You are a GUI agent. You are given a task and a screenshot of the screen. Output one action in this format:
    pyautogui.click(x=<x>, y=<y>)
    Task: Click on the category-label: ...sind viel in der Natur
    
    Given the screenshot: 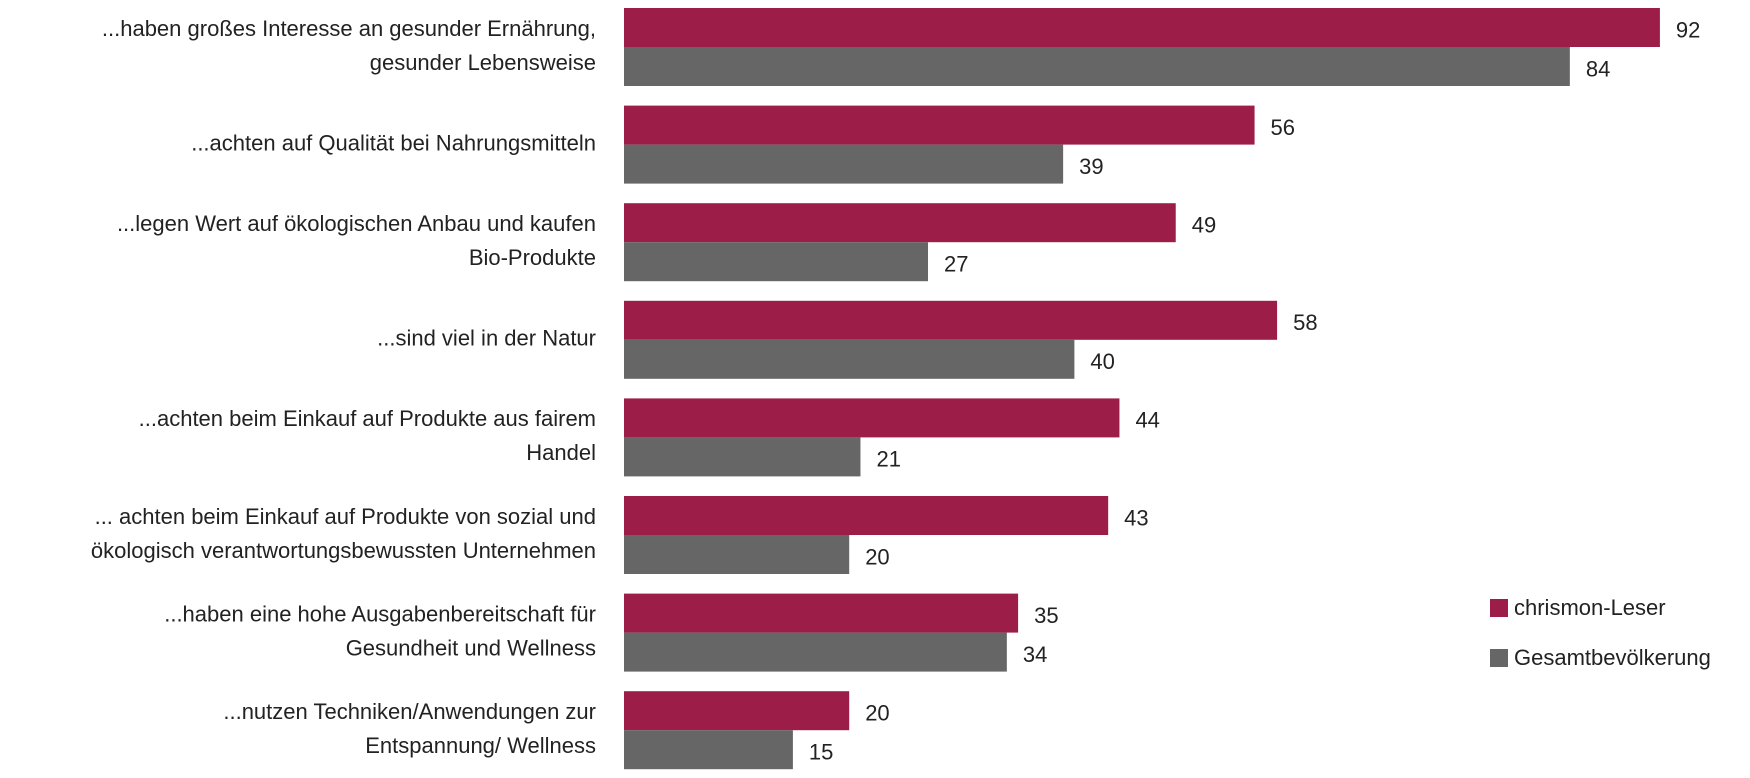 What is the action you would take?
    pyautogui.click(x=486, y=338)
    